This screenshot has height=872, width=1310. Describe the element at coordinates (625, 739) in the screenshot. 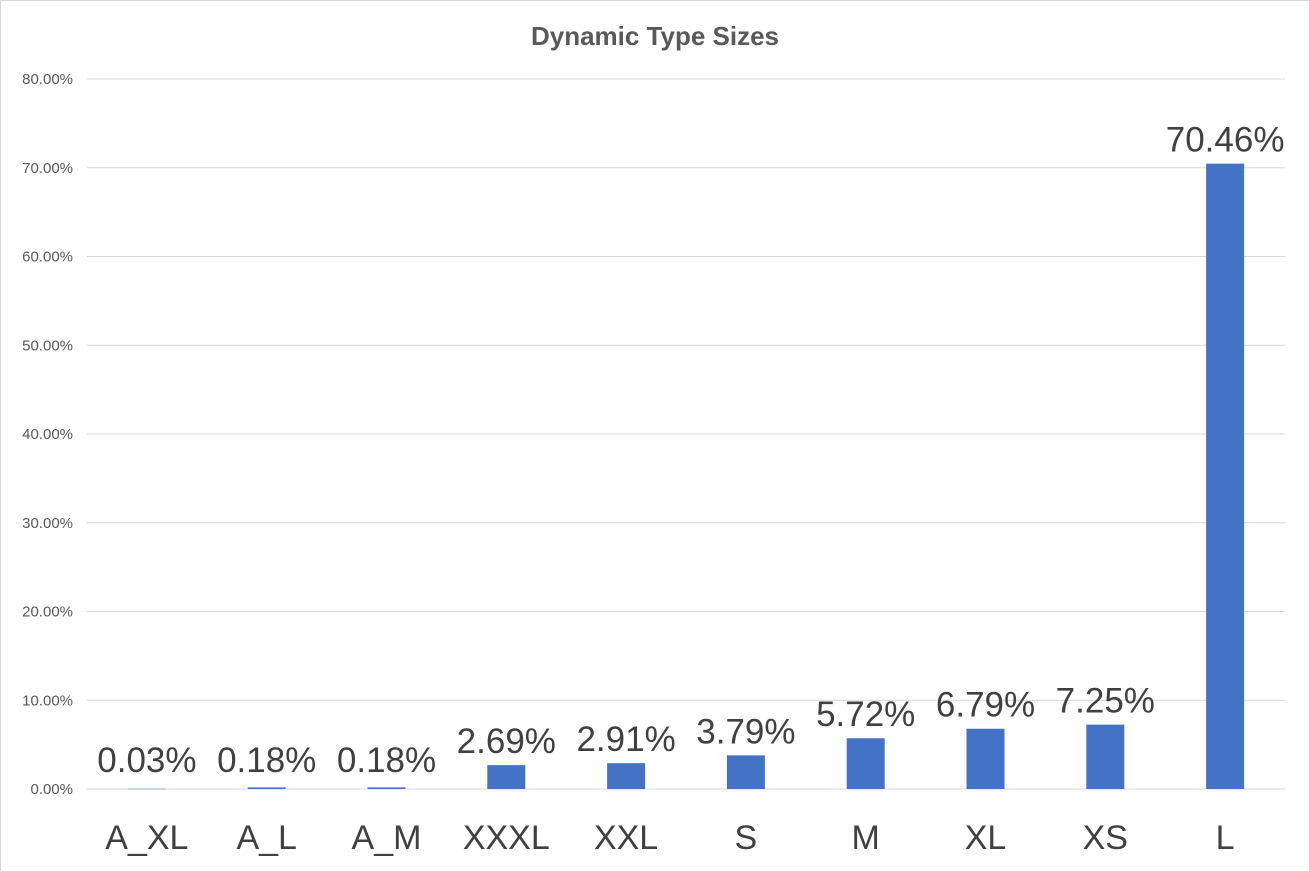

I see `data-label: 2.91%` at that location.